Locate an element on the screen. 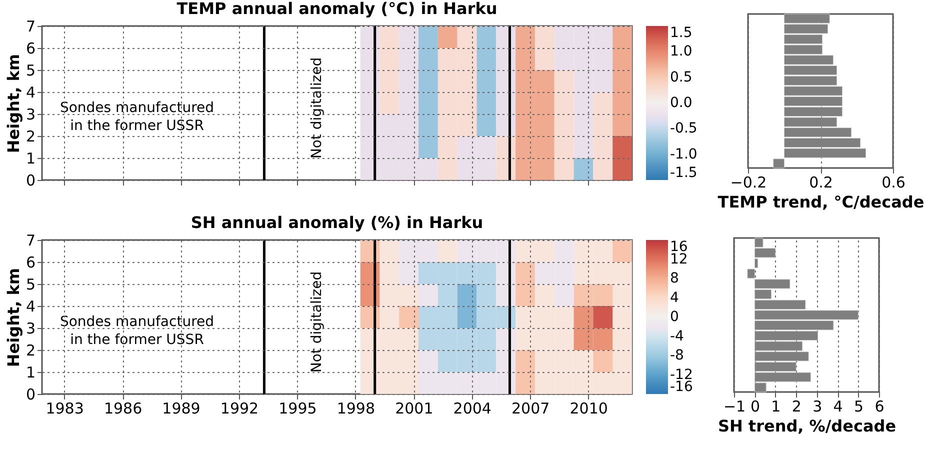  color-bar-label: 4 is located at coordinates (674, 298).